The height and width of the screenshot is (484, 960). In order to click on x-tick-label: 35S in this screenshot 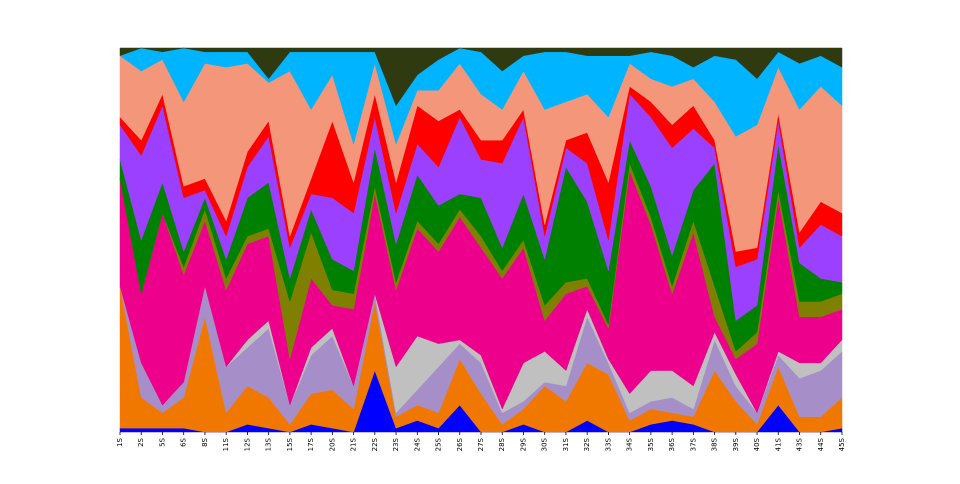, I will do `click(651, 444)`.